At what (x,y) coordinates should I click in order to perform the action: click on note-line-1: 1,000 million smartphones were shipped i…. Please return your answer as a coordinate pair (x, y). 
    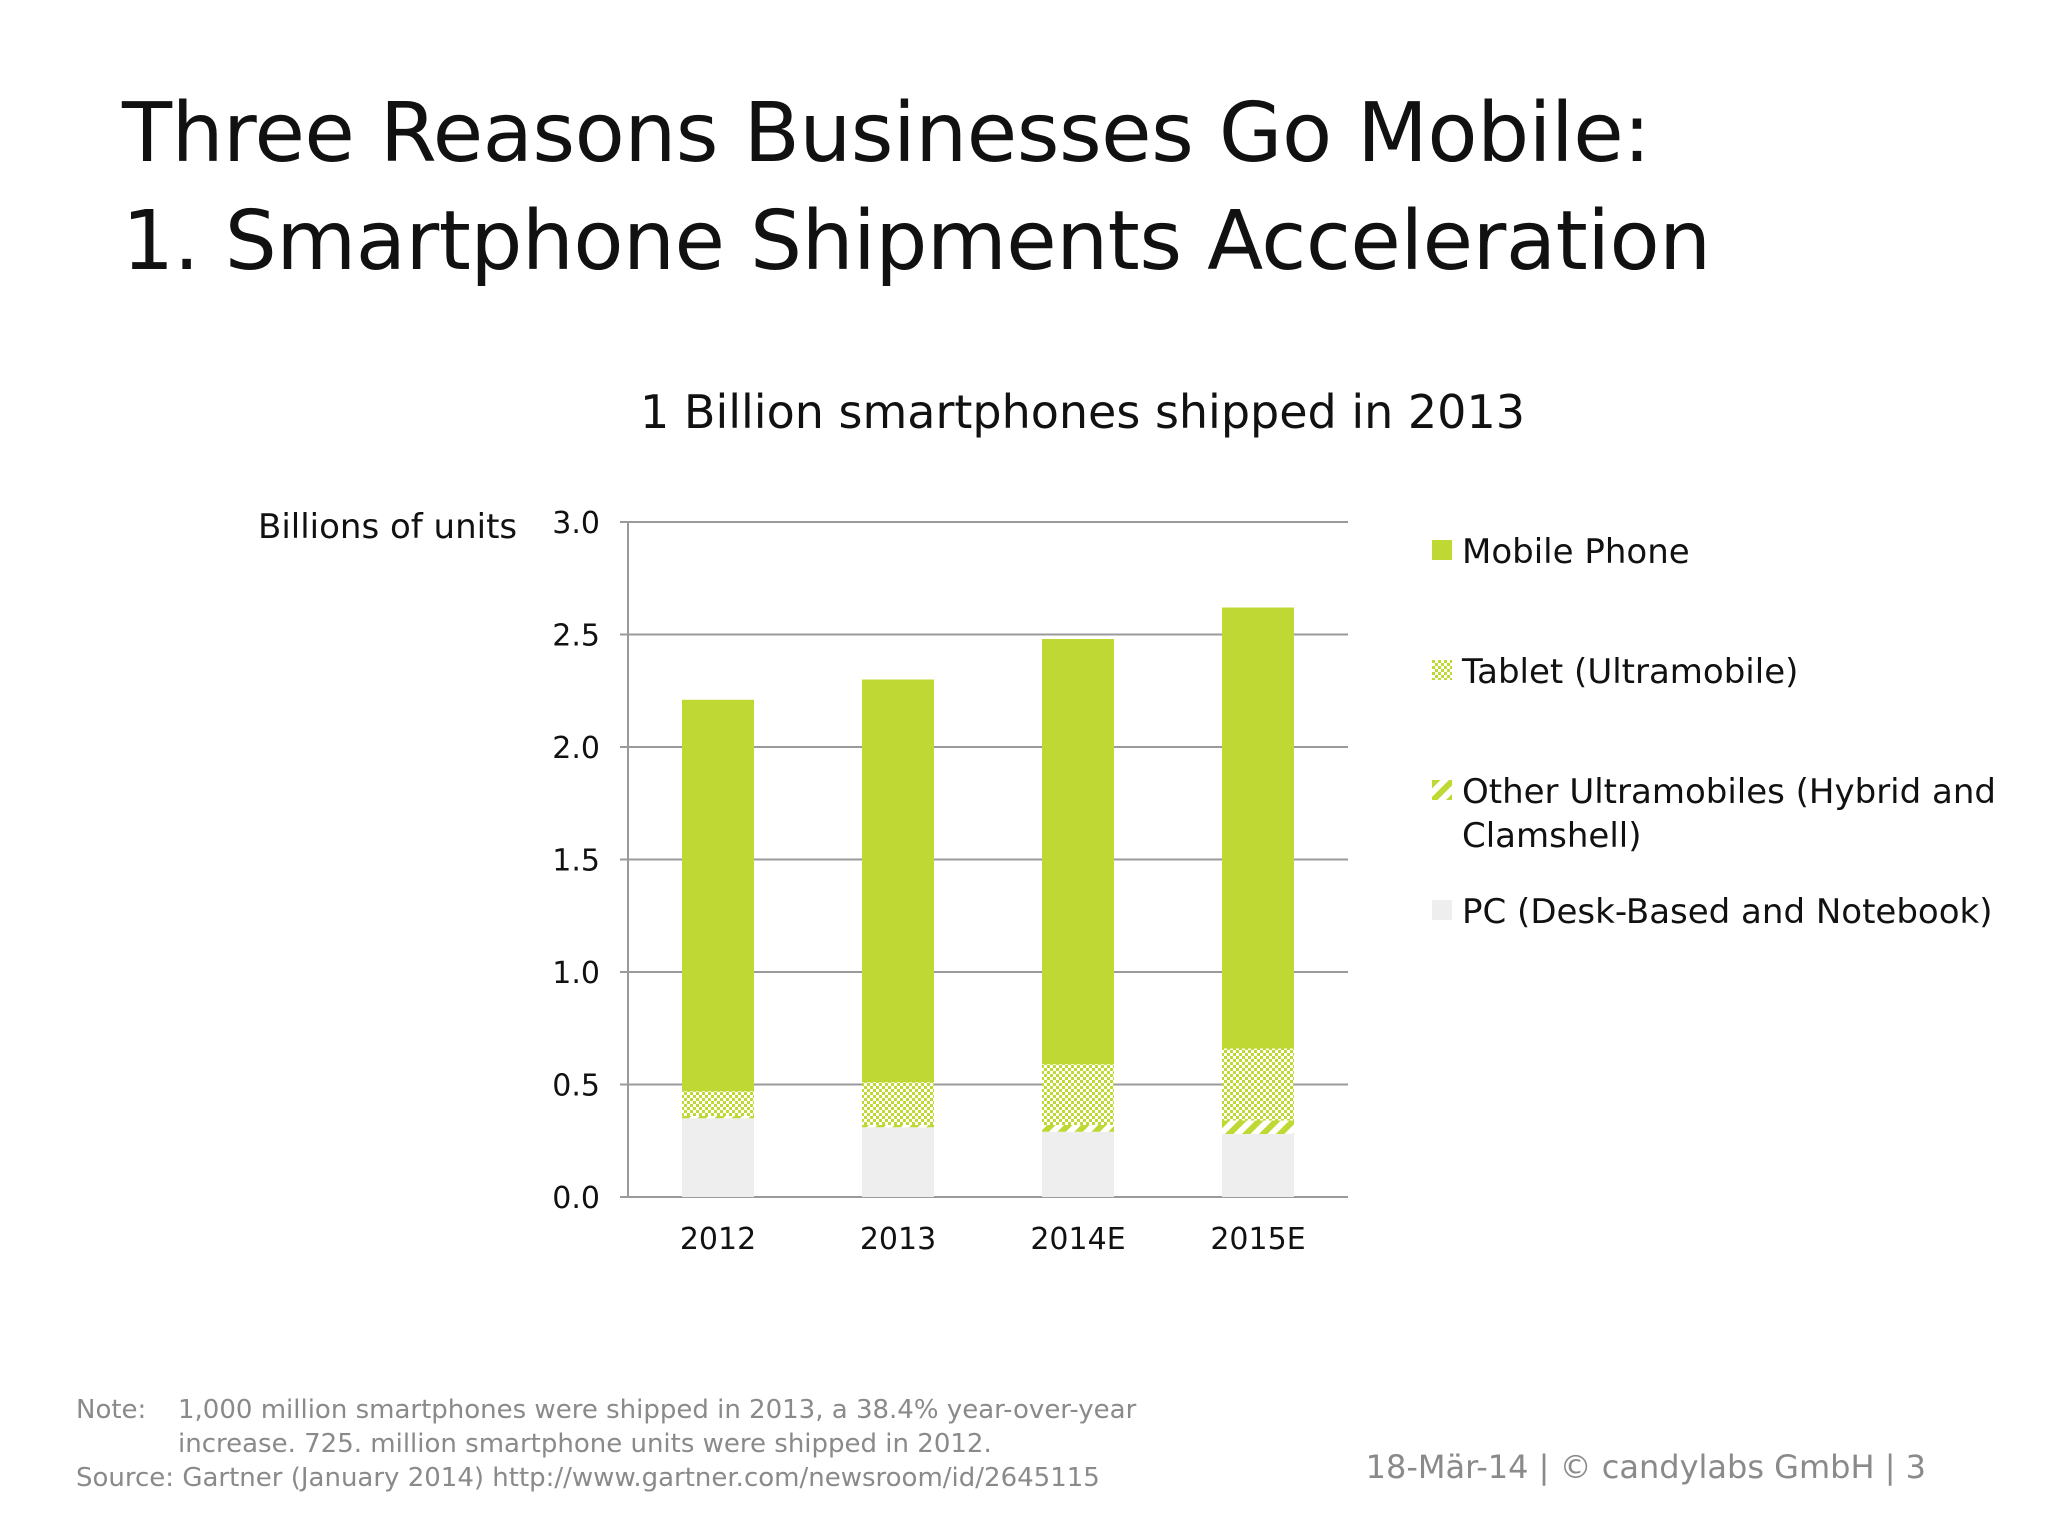
    Looking at the image, I should click on (657, 1410).